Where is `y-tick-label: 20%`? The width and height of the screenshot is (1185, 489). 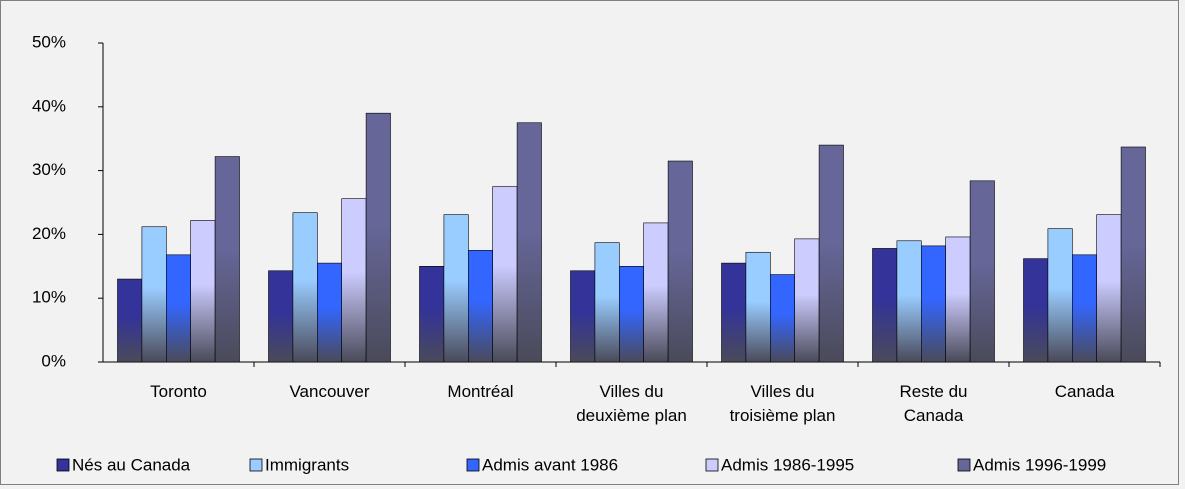 y-tick-label: 20% is located at coordinates (49, 233).